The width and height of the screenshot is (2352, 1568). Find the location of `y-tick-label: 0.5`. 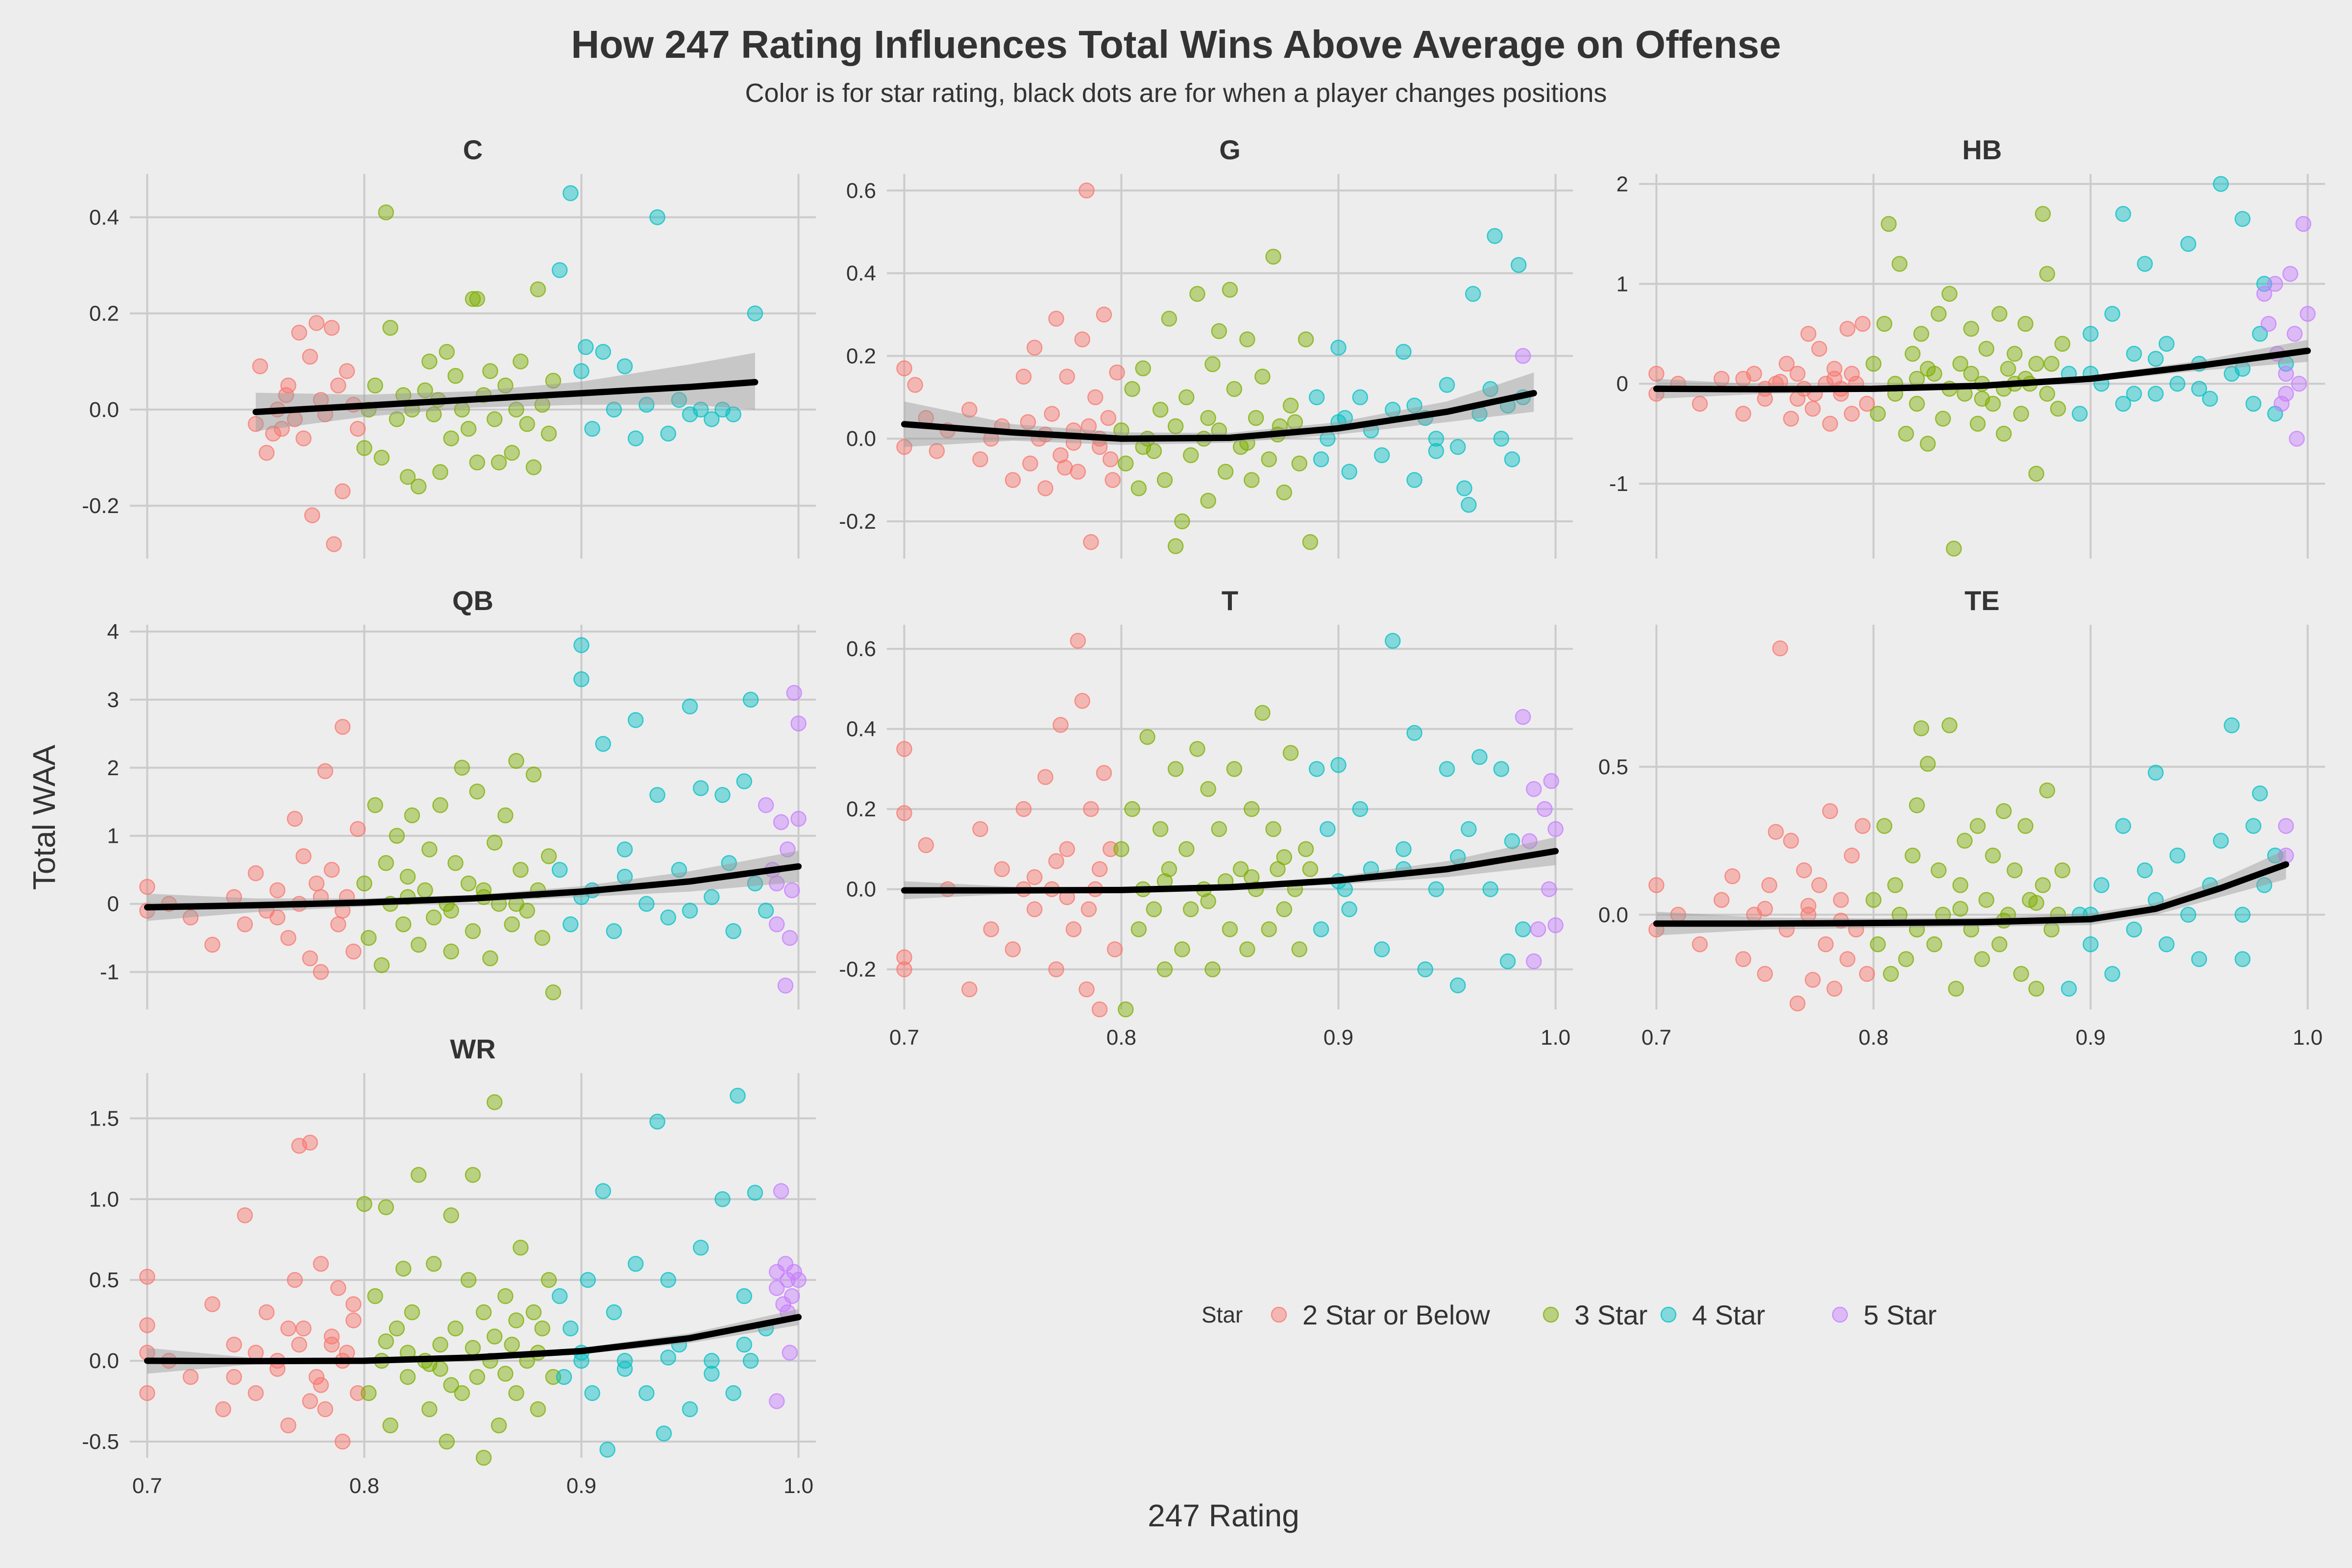

y-tick-label: 0.5 is located at coordinates (1613, 767).